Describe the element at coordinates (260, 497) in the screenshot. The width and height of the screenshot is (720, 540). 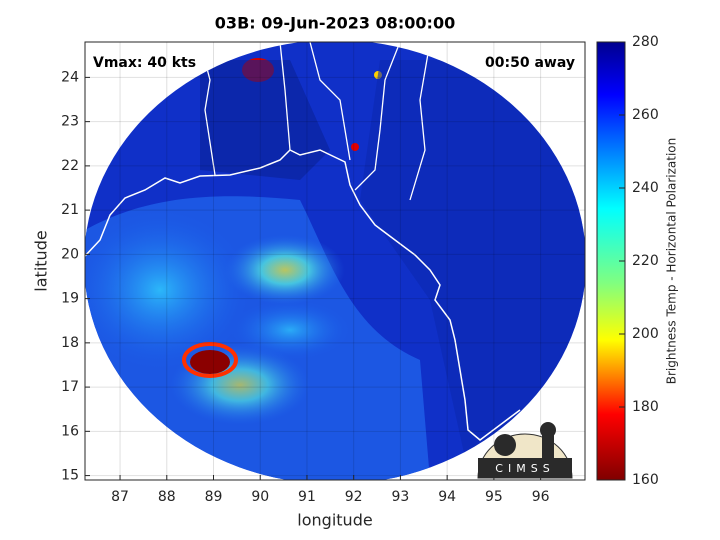
I see `x-tick-label: 90` at that location.